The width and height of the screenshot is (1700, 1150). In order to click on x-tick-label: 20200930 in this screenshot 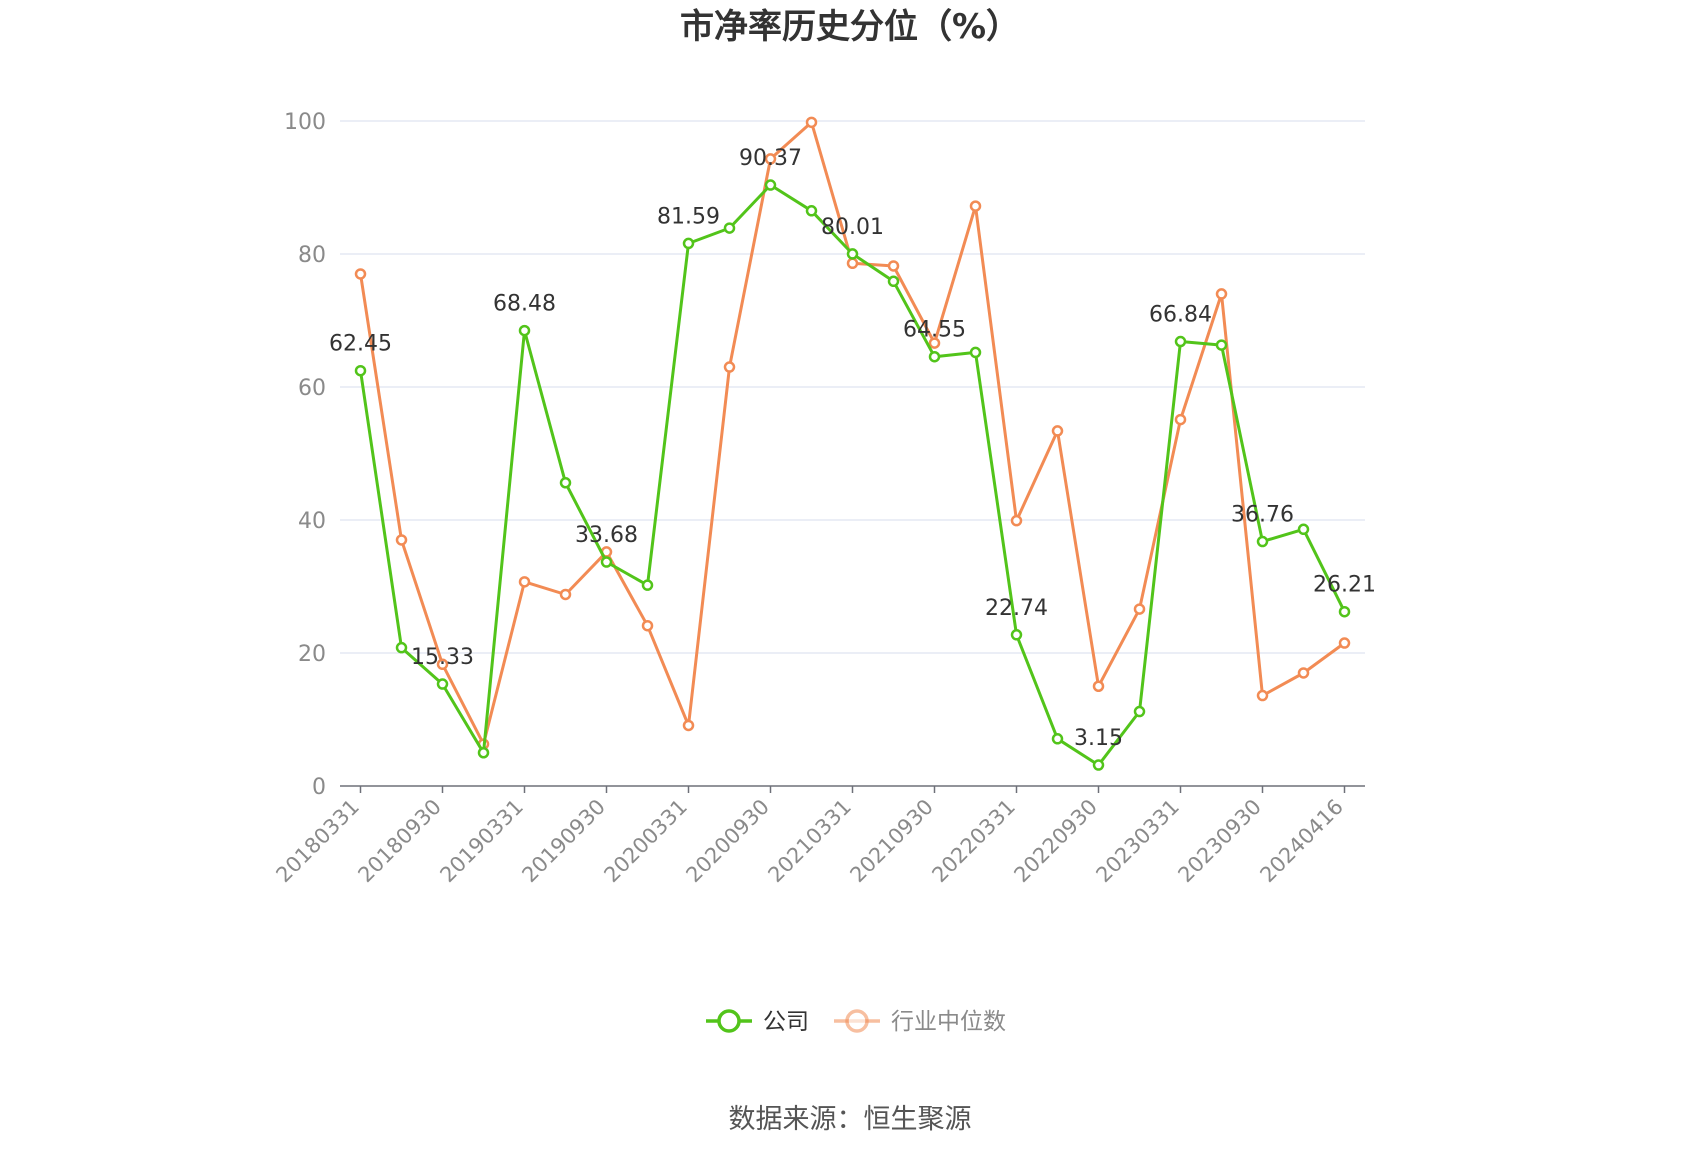, I will do `click(727, 841)`.